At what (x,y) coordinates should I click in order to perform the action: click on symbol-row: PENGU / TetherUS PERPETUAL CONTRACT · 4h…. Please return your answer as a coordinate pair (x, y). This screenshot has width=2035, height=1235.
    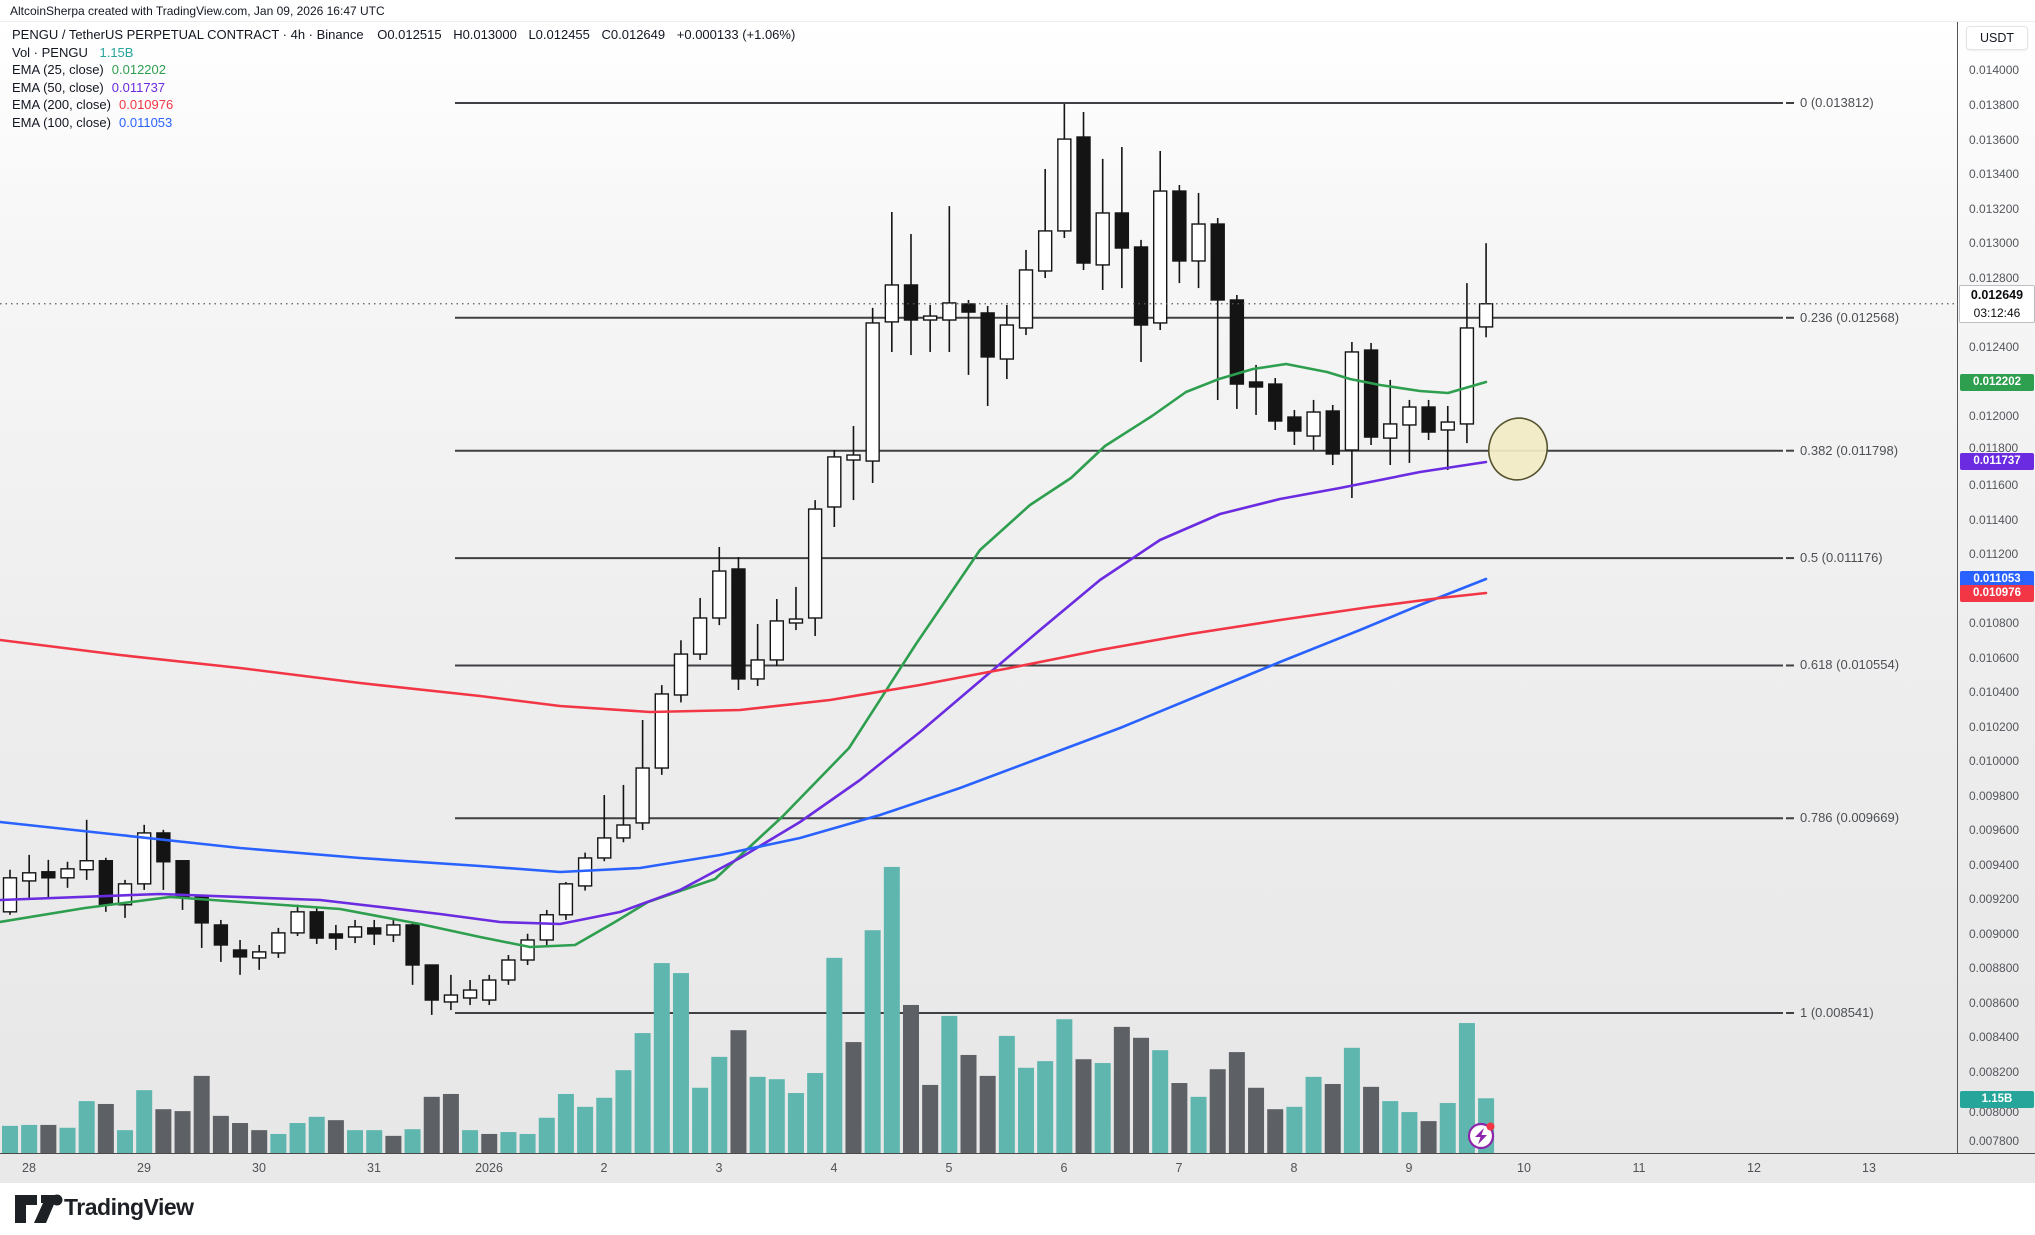
    Looking at the image, I should click on (407, 35).